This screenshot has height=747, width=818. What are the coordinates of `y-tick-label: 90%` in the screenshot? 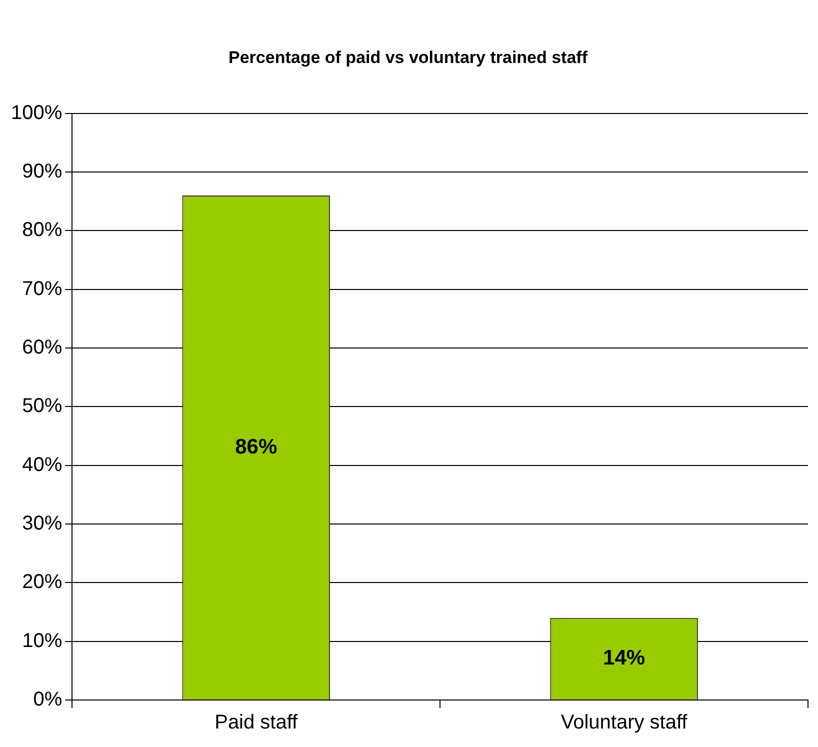 It's located at (42, 171).